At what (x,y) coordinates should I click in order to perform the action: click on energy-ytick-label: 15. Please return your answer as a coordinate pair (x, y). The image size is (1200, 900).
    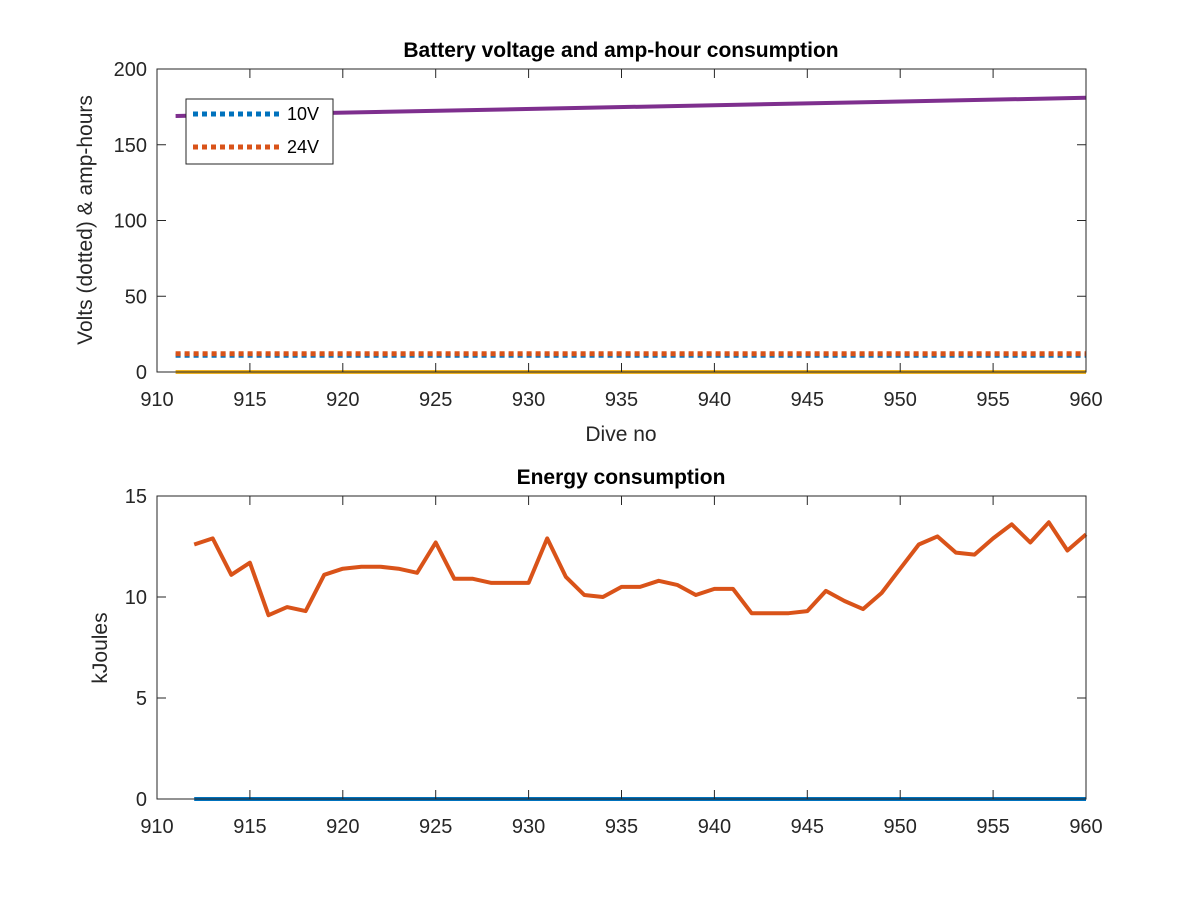
    Looking at the image, I should click on (136, 497).